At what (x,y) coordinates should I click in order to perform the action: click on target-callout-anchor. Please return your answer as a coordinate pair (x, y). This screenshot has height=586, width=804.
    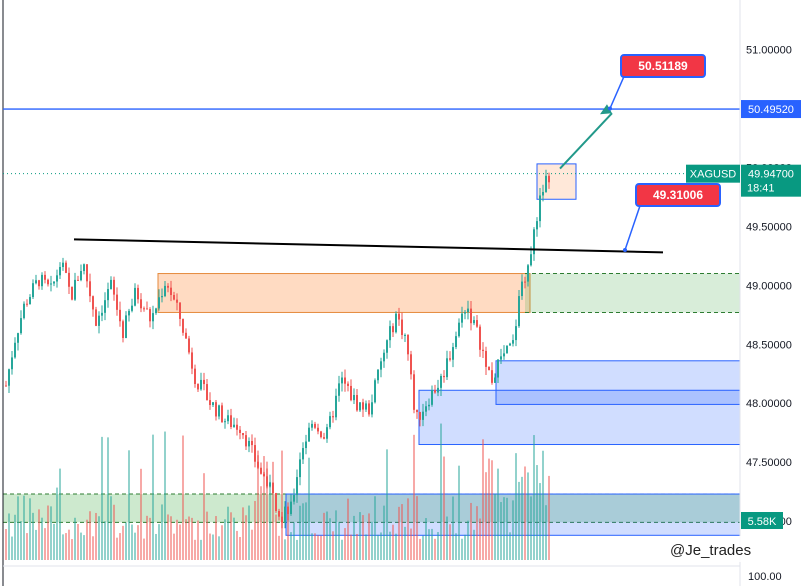
    Looking at the image, I should click on (610, 108).